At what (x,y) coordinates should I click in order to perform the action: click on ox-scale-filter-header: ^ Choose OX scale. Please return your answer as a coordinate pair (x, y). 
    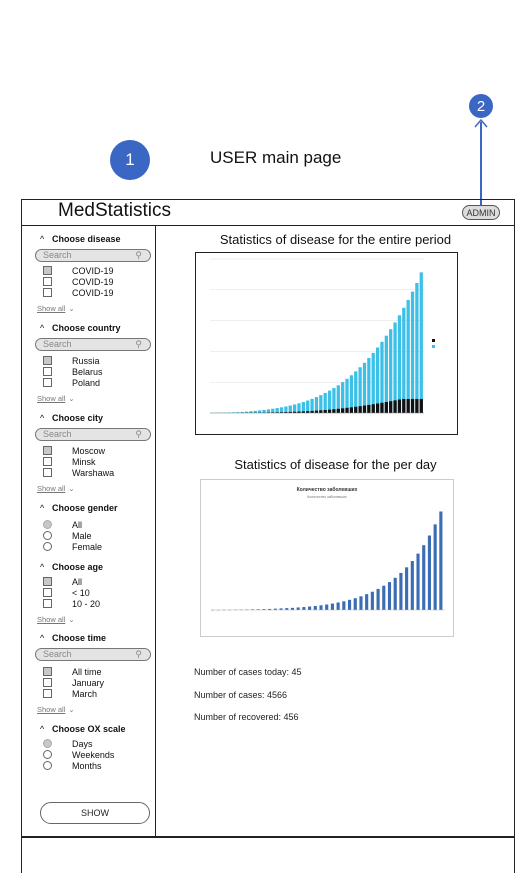
    Looking at the image, I should click on (83, 729).